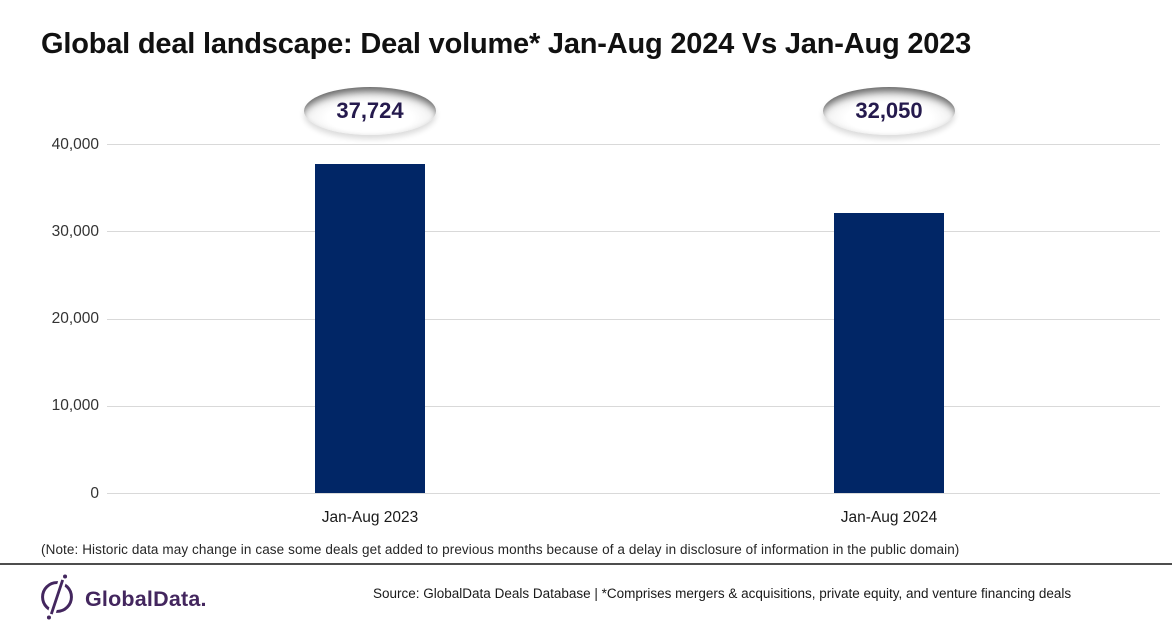  Describe the element at coordinates (586, 564) in the screenshot. I see `footer-divider` at that location.